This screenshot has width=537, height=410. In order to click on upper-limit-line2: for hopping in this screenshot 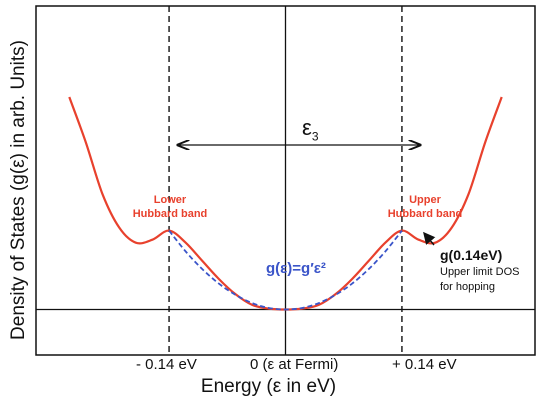, I will do `click(468, 287)`.